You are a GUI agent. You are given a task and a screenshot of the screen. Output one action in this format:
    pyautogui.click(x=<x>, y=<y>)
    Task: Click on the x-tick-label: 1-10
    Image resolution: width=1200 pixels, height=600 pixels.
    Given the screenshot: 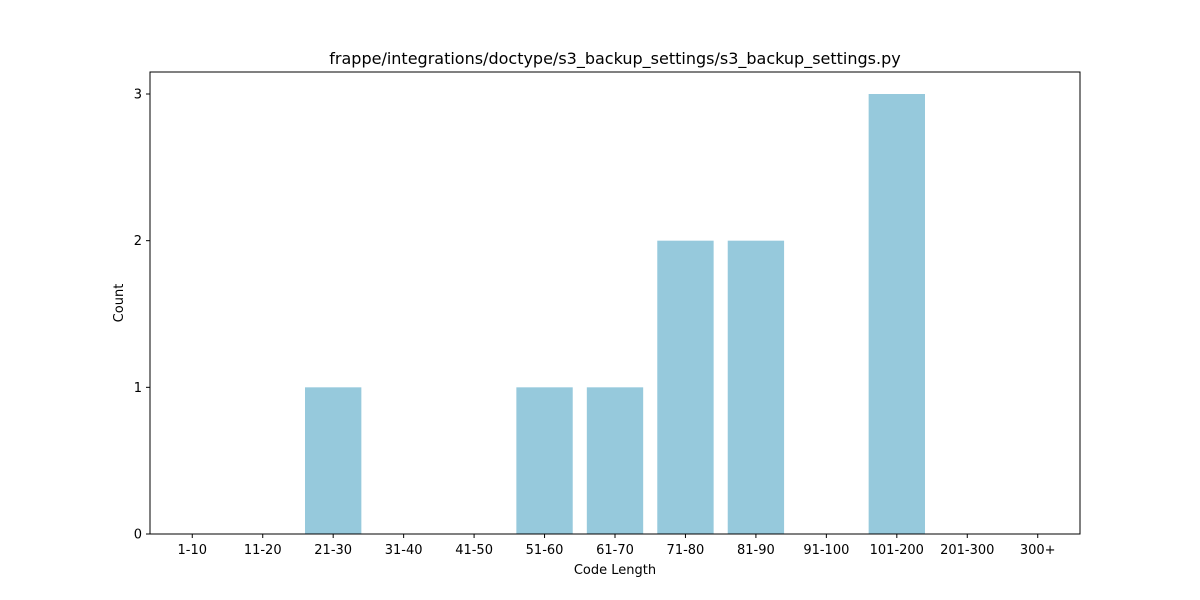 What is the action you would take?
    pyautogui.click(x=193, y=550)
    